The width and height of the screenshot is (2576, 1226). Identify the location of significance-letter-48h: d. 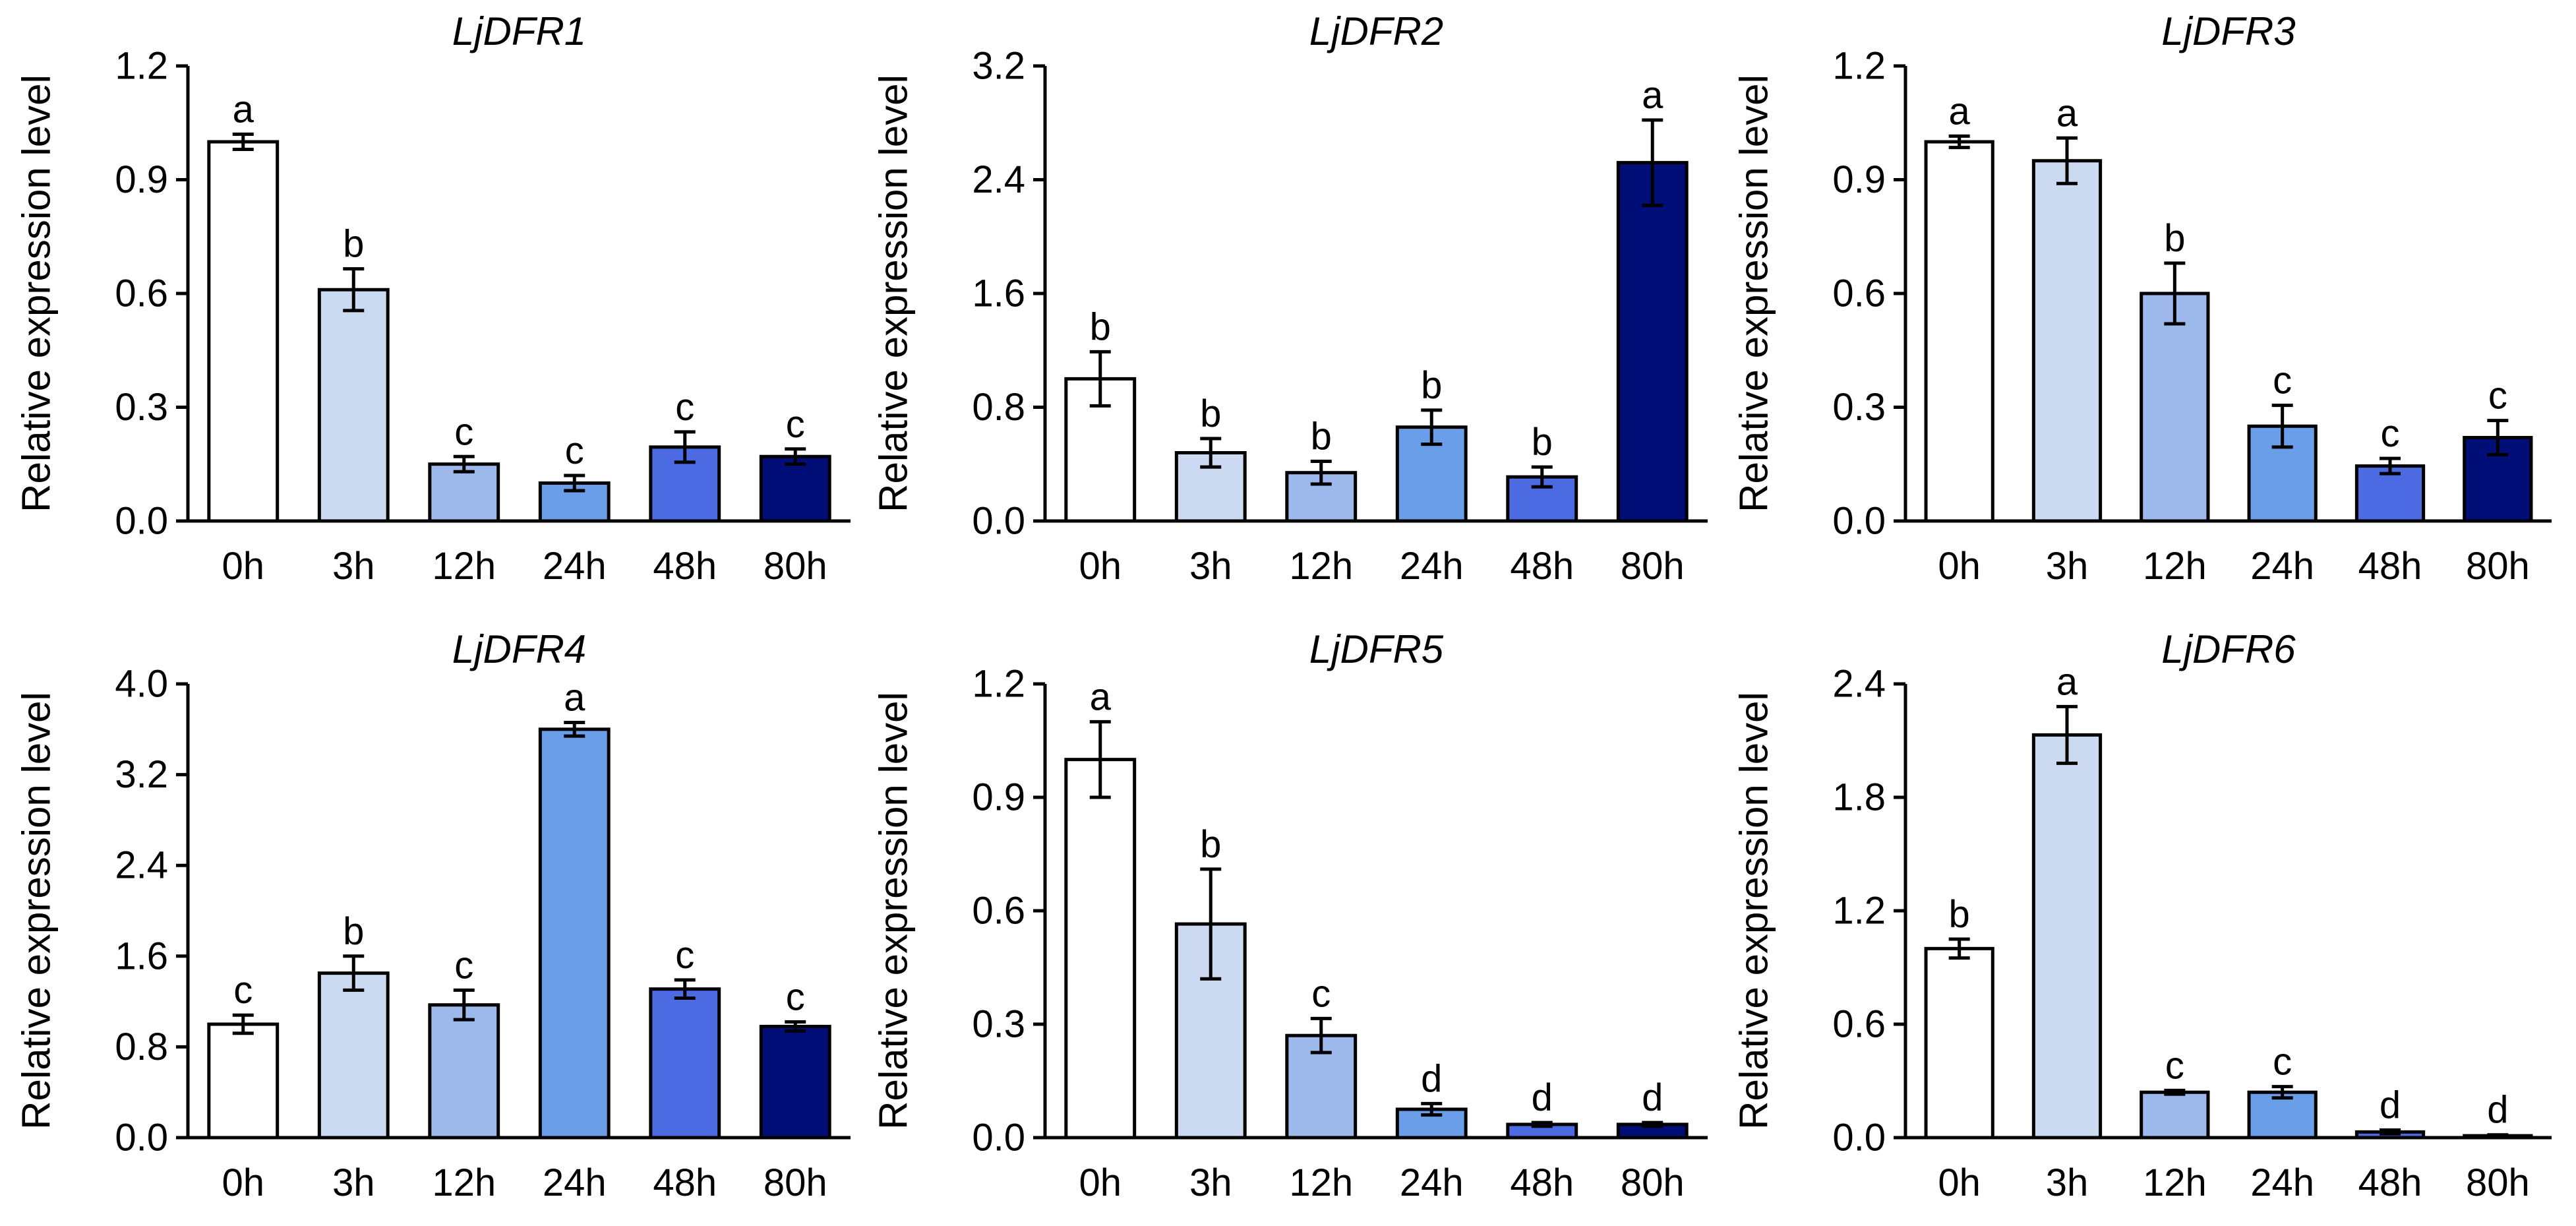
(1542, 1097).